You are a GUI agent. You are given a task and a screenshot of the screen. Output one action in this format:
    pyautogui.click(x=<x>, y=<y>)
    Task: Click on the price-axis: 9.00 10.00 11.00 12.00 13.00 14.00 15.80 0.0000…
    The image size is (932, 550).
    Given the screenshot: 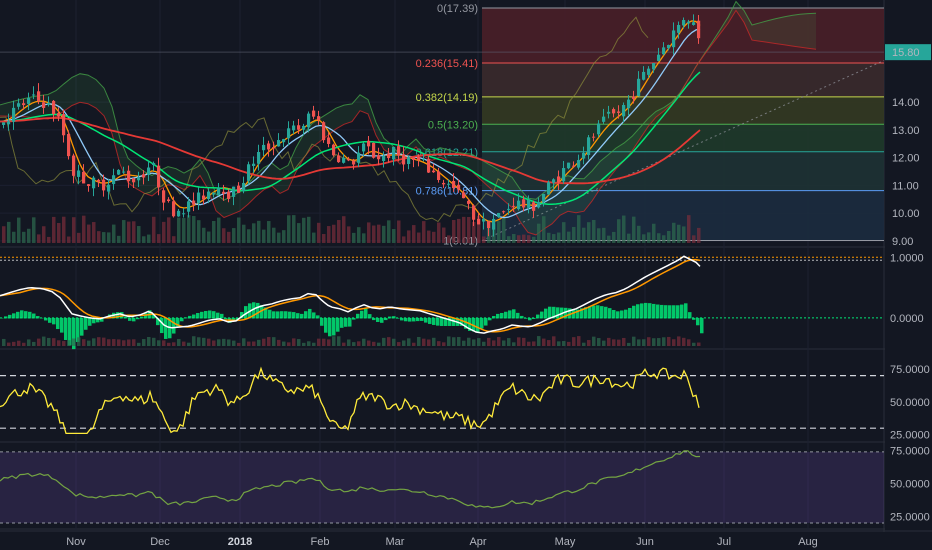 What is the action you would take?
    pyautogui.click(x=908, y=266)
    